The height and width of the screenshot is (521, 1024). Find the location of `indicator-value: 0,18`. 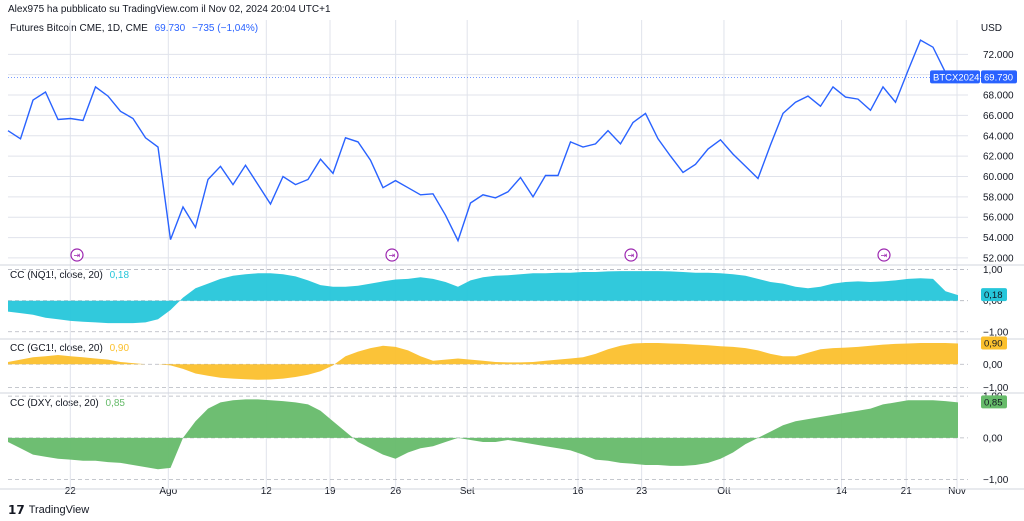

indicator-value: 0,18 is located at coordinates (119, 275).